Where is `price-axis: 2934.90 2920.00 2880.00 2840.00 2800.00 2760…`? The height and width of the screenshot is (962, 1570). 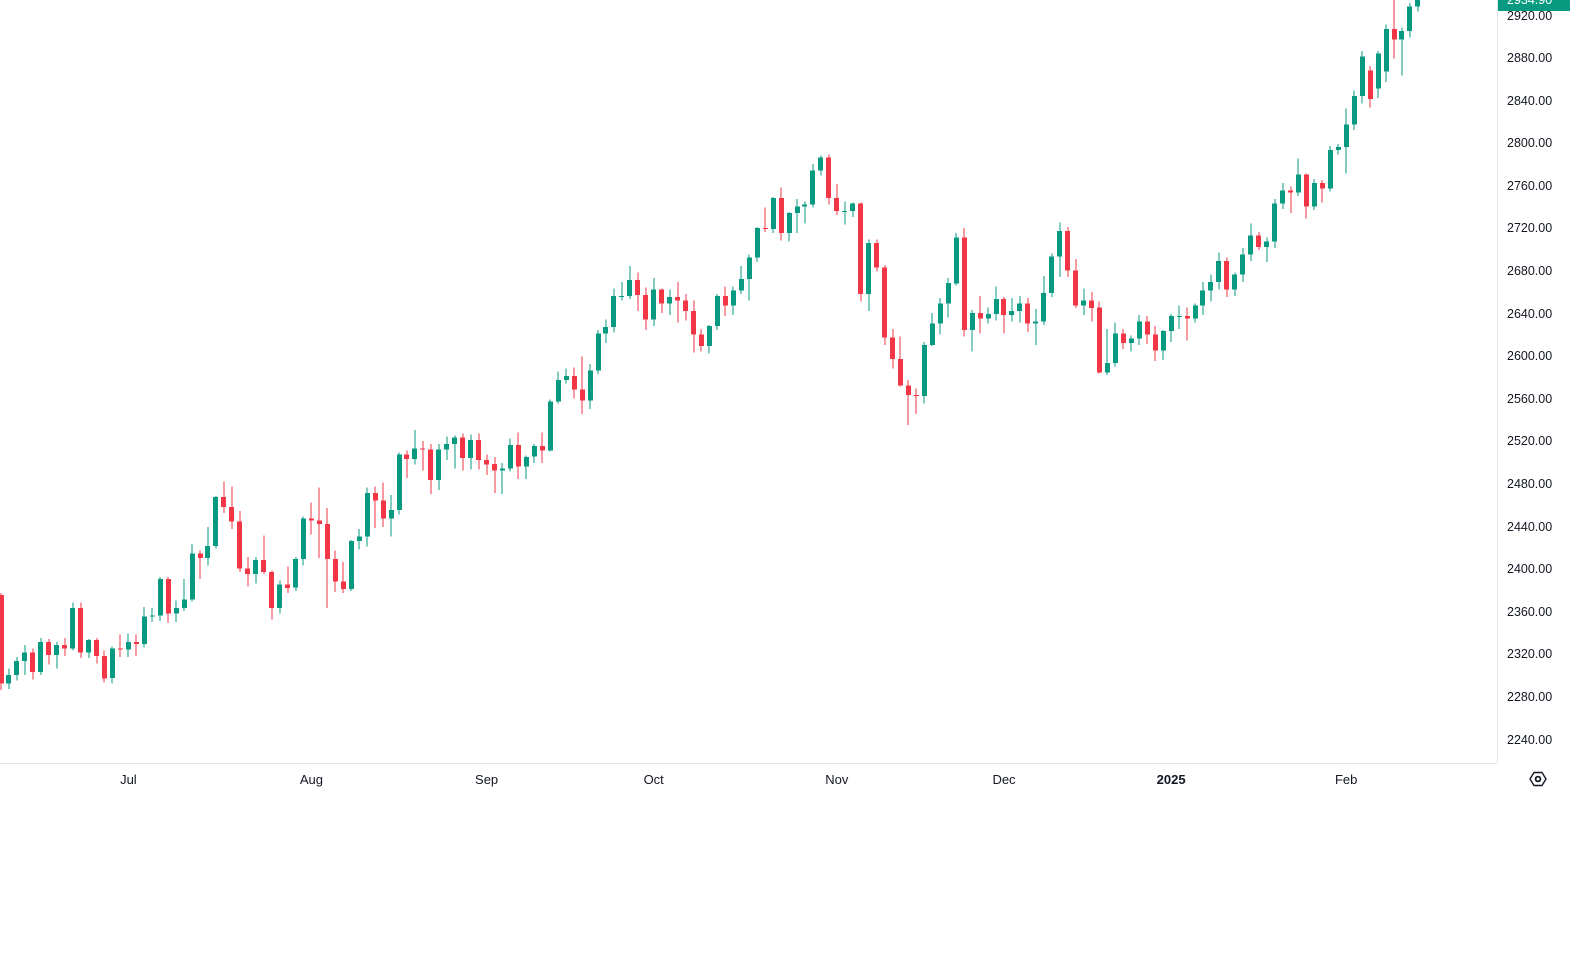
price-axis: 2934.90 2920.00 2880.00 2840.00 2800.00 2760… is located at coordinates (1533, 381).